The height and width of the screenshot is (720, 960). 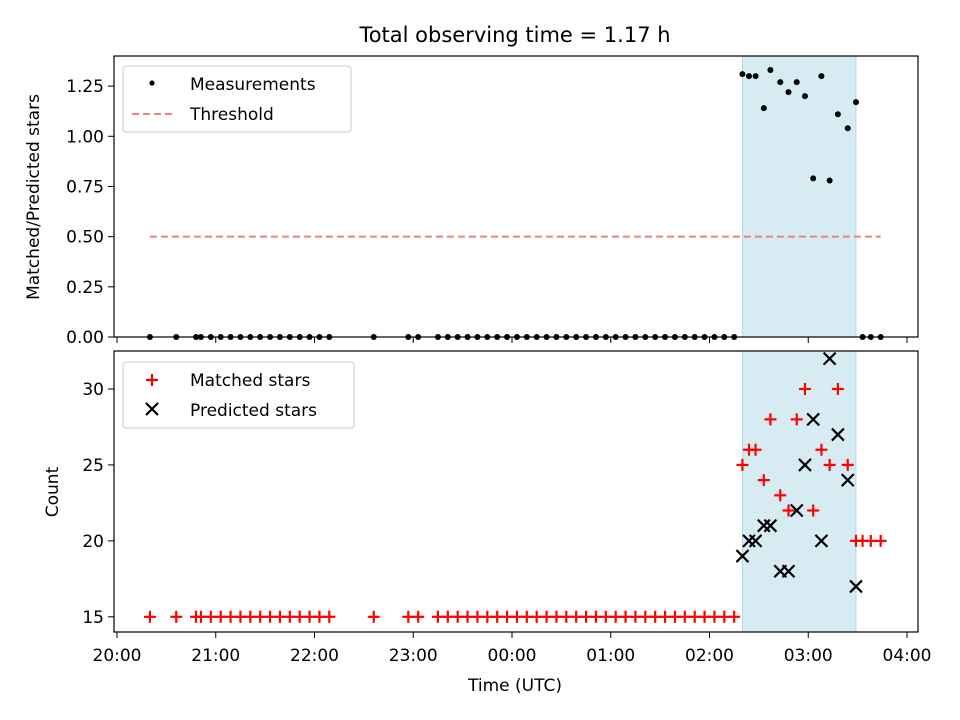 I want to click on x-tick-label: 02:00, so click(x=709, y=656).